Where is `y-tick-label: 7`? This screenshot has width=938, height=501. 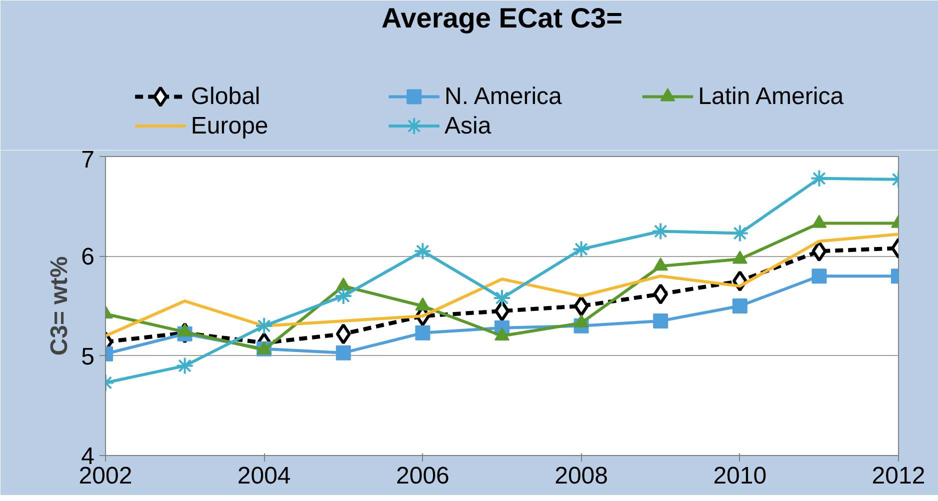 y-tick-label: 7 is located at coordinates (88, 160).